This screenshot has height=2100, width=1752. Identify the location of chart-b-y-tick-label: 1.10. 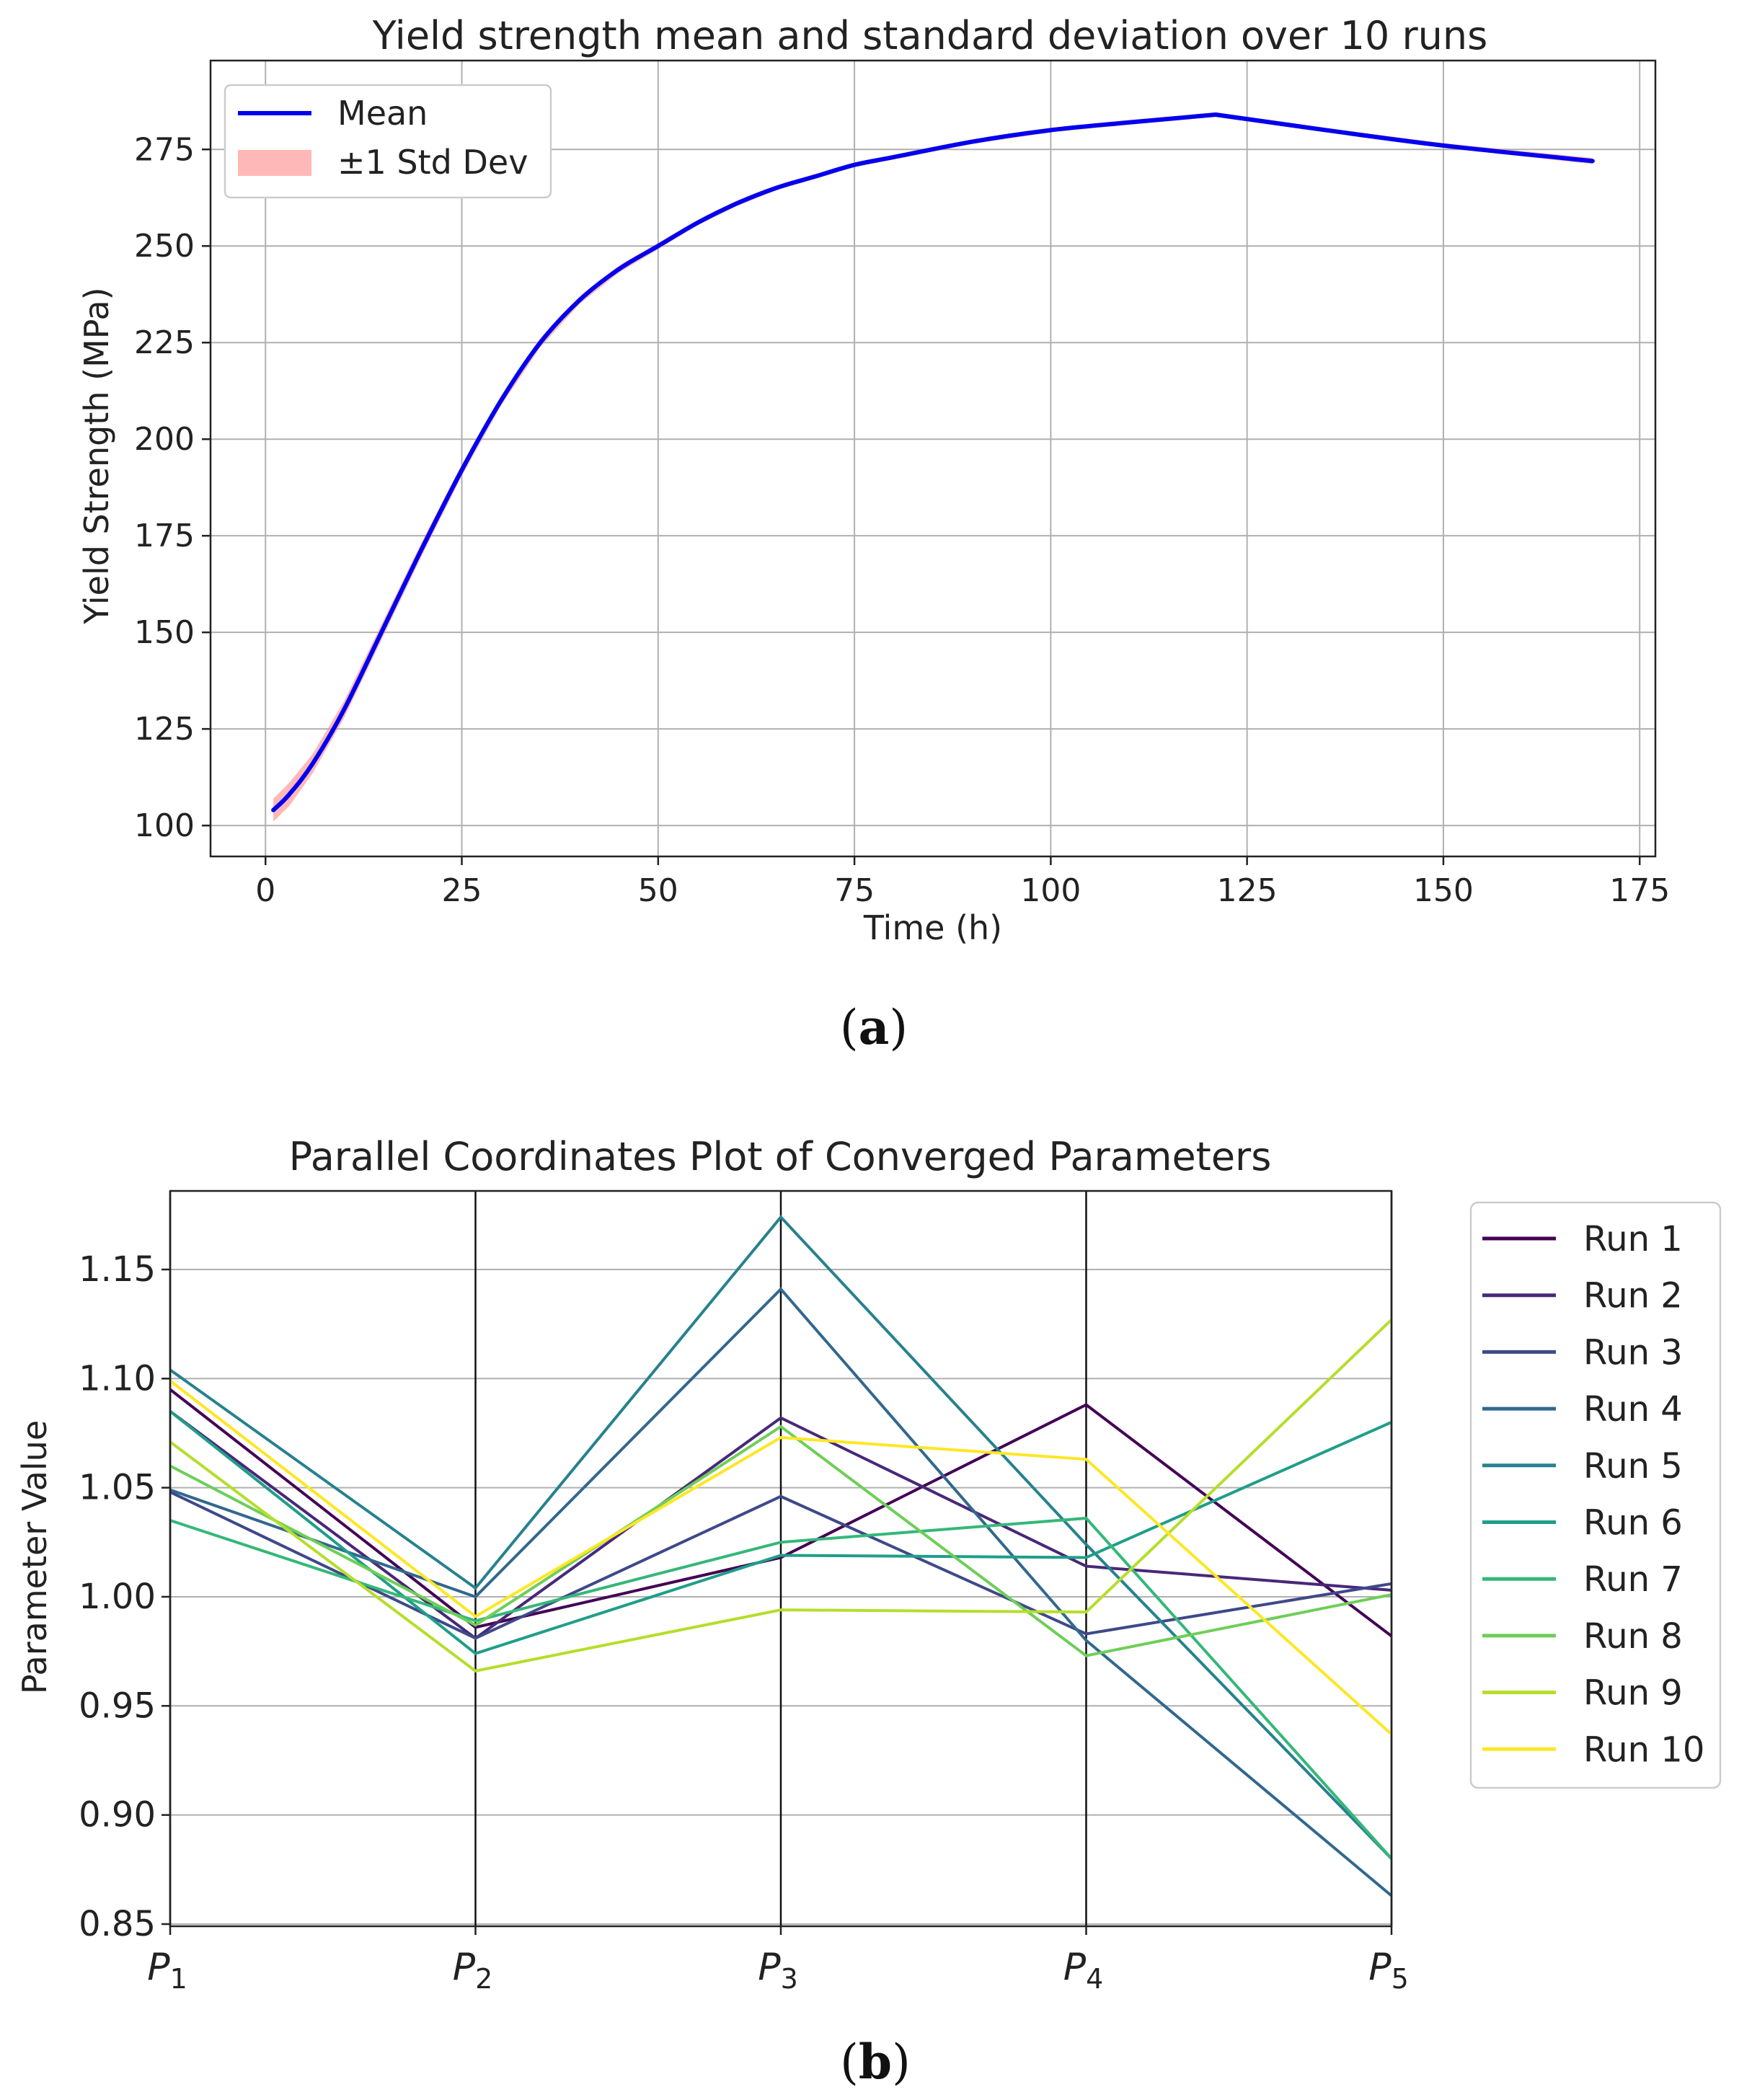
(118, 1379).